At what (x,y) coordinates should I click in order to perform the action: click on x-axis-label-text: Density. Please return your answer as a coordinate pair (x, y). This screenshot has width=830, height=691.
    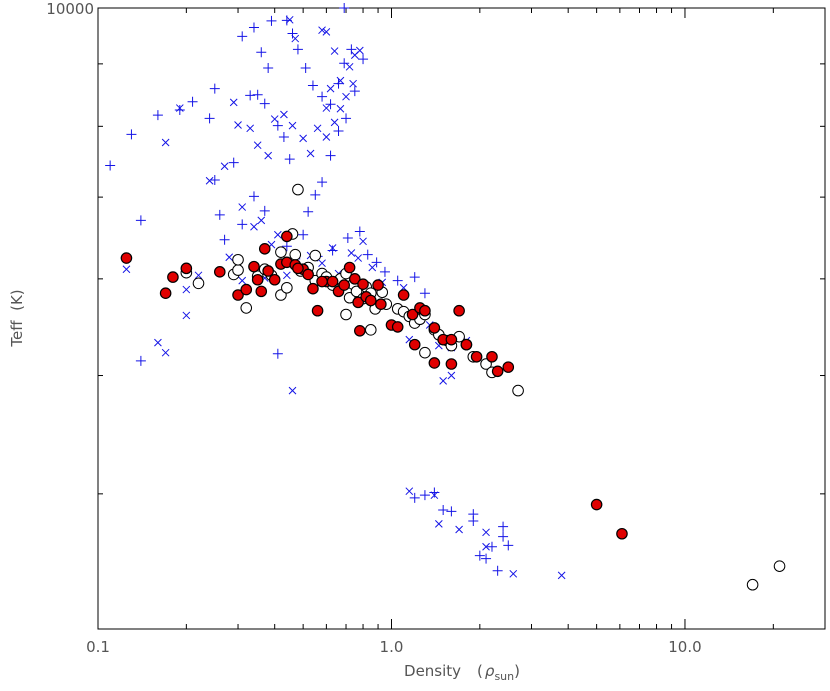
    Looking at the image, I should click on (432, 671).